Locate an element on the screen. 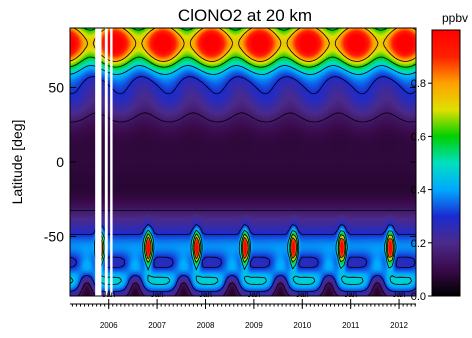  data-gaps is located at coordinates (104, 162).